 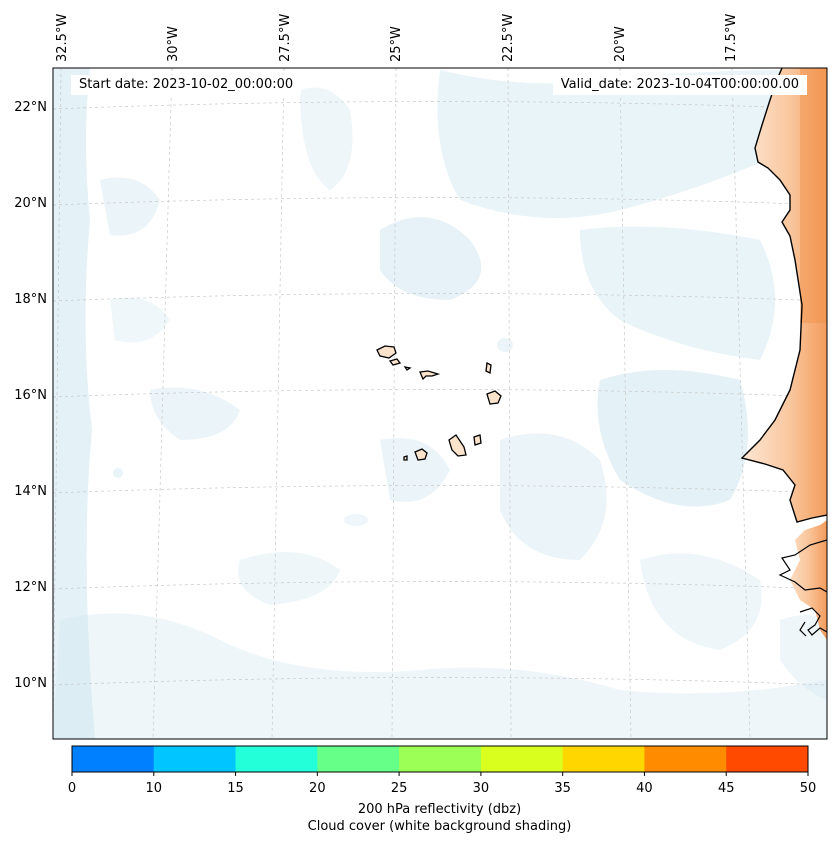 I want to click on island-boa-vista, so click(x=494, y=397).